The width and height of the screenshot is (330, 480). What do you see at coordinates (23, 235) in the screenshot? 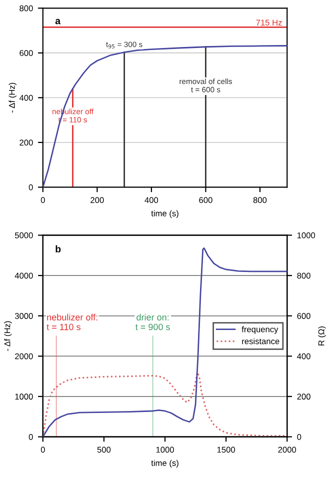
I see `y-tick-label: 5000` at bounding box center [23, 235].